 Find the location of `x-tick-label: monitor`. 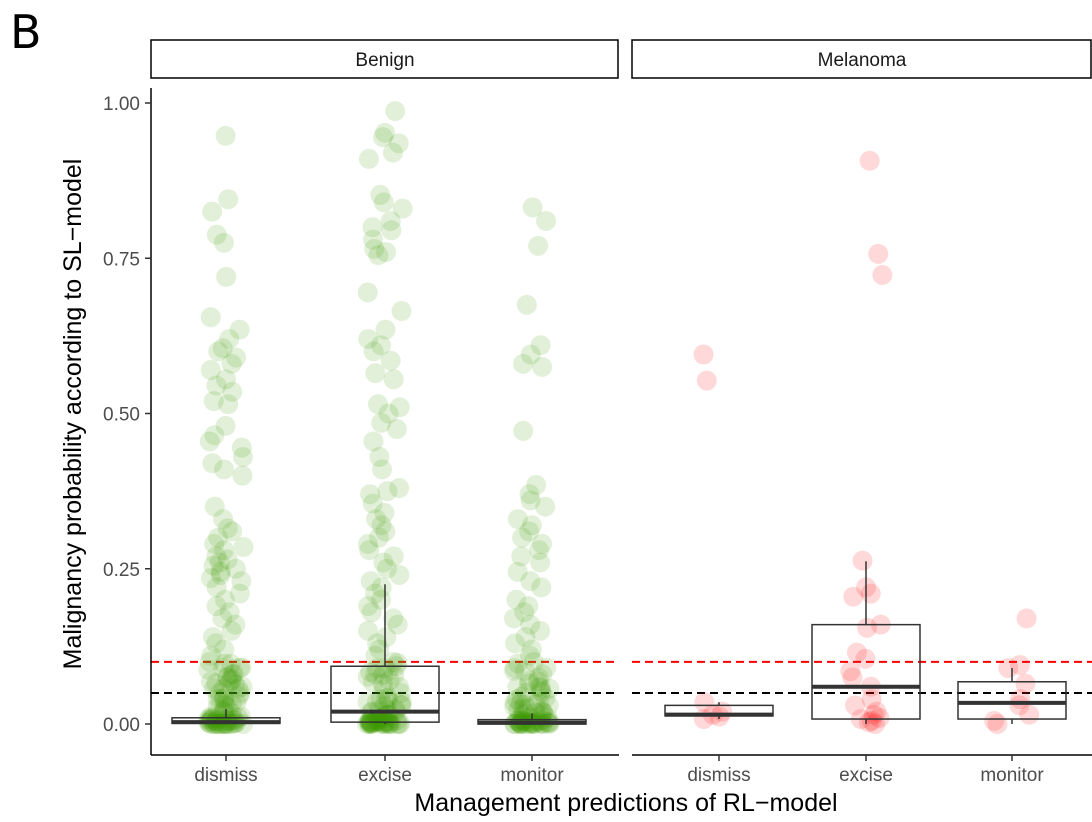

x-tick-label: monitor is located at coordinates (532, 775).